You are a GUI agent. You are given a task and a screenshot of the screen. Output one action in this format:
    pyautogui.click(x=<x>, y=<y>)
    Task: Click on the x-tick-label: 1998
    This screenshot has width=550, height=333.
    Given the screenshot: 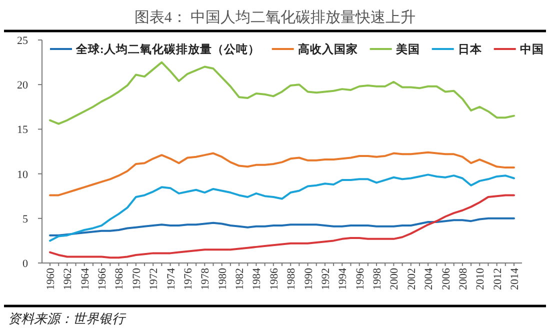 What is the action you would take?
    pyautogui.click(x=378, y=279)
    